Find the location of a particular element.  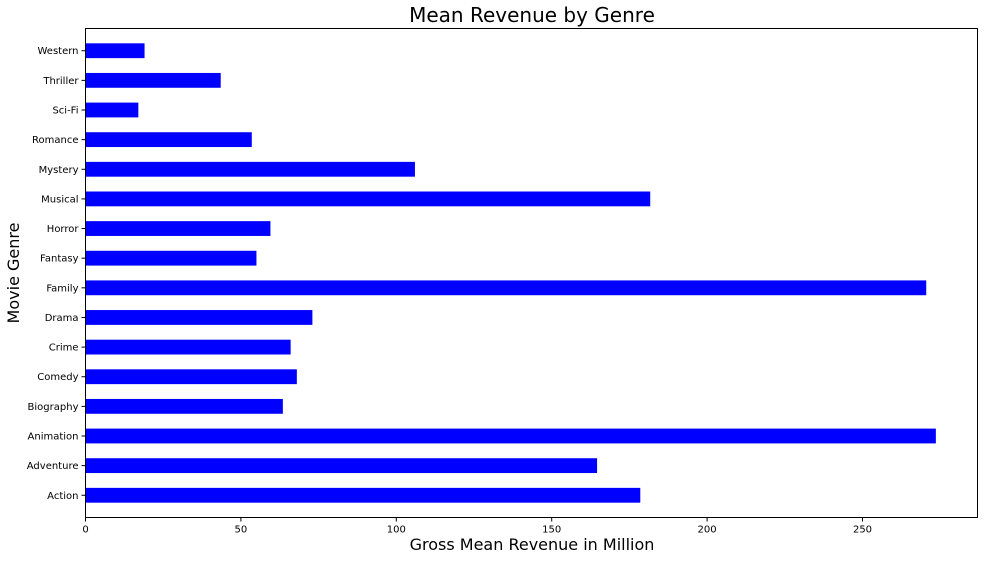

bar-adventure is located at coordinates (341, 466).